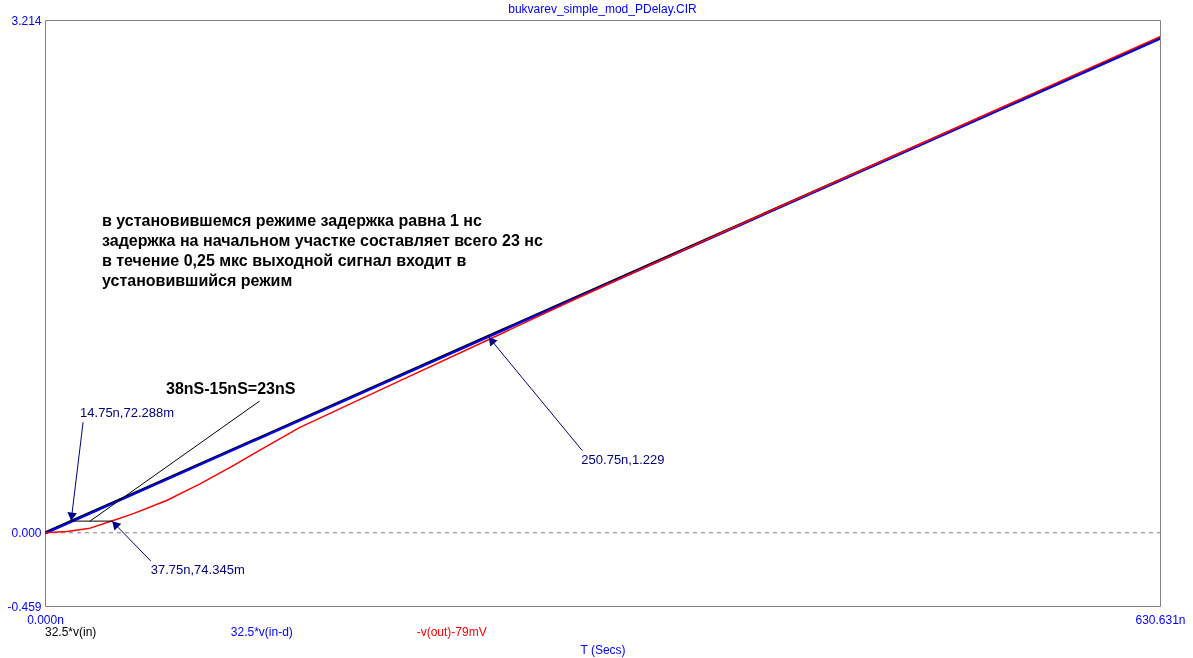  I want to click on text: 32.5*v(in-d), so click(261, 632).